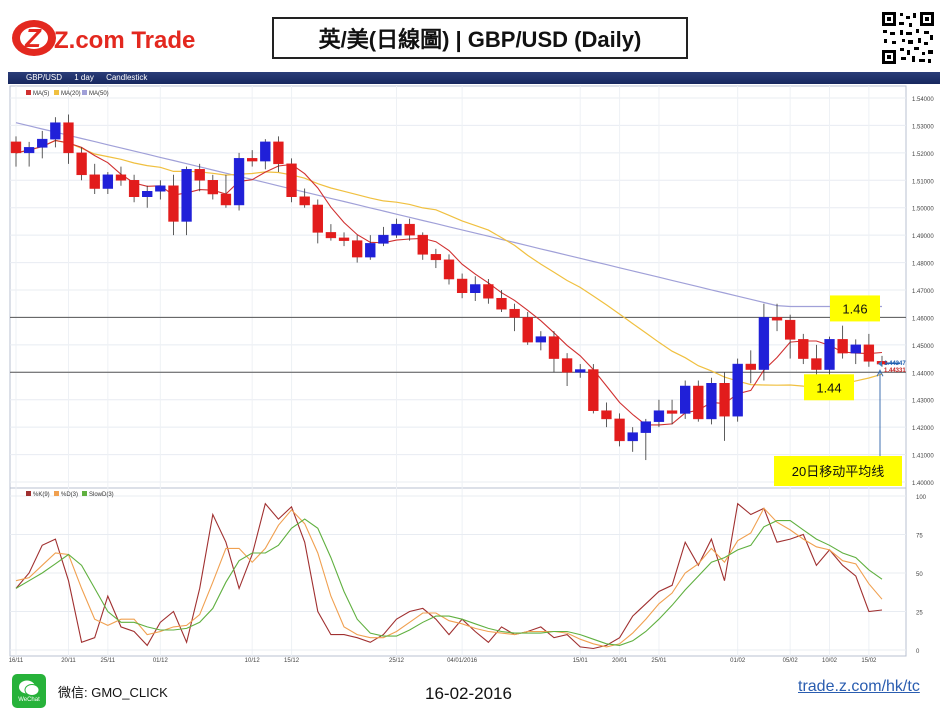 Image resolution: width=952 pixels, height=713 pixels. What do you see at coordinates (923, 210) in the screenshot?
I see `price-tick-label: 1.50000` at bounding box center [923, 210].